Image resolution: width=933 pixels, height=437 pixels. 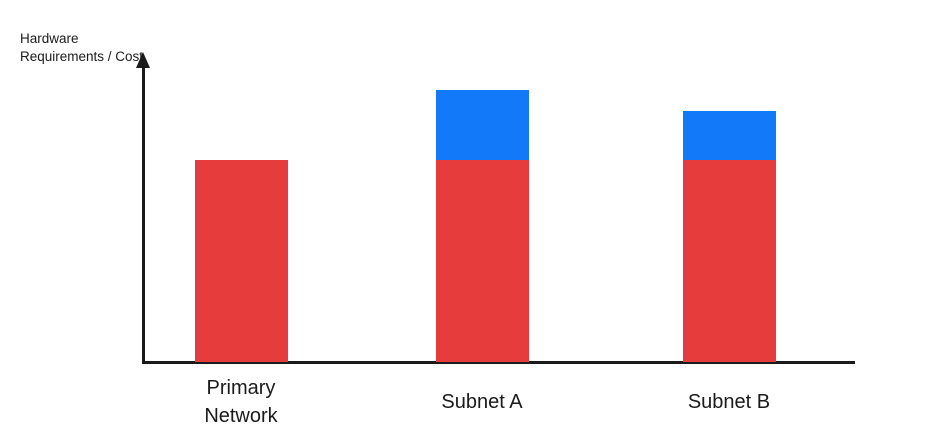 I want to click on bar-subnet-a-blue-top-segment, so click(x=482, y=125).